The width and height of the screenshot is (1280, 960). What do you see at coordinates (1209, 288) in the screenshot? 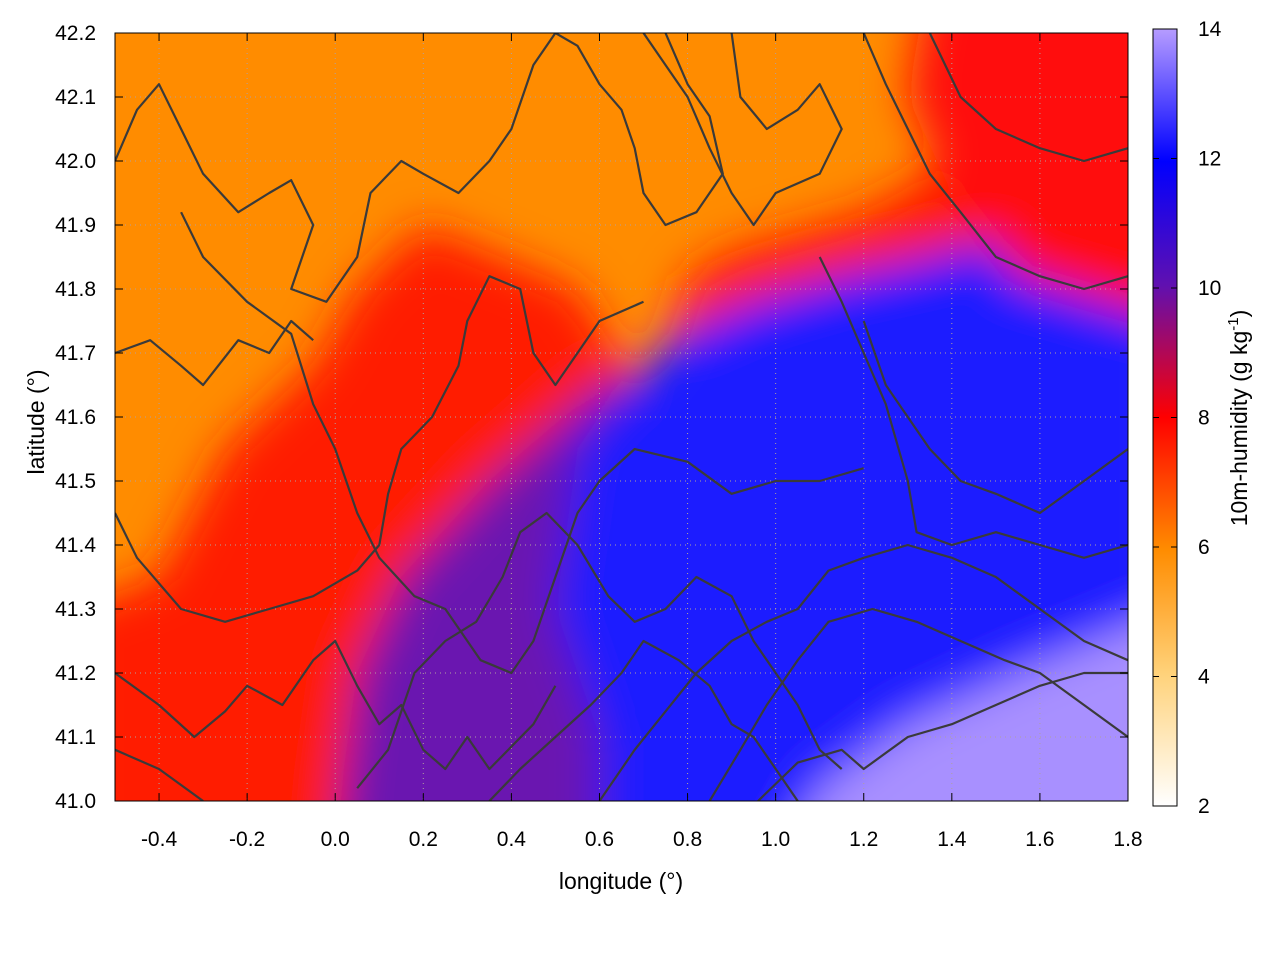
I see `colorbar-tick-label: 10` at bounding box center [1209, 288].